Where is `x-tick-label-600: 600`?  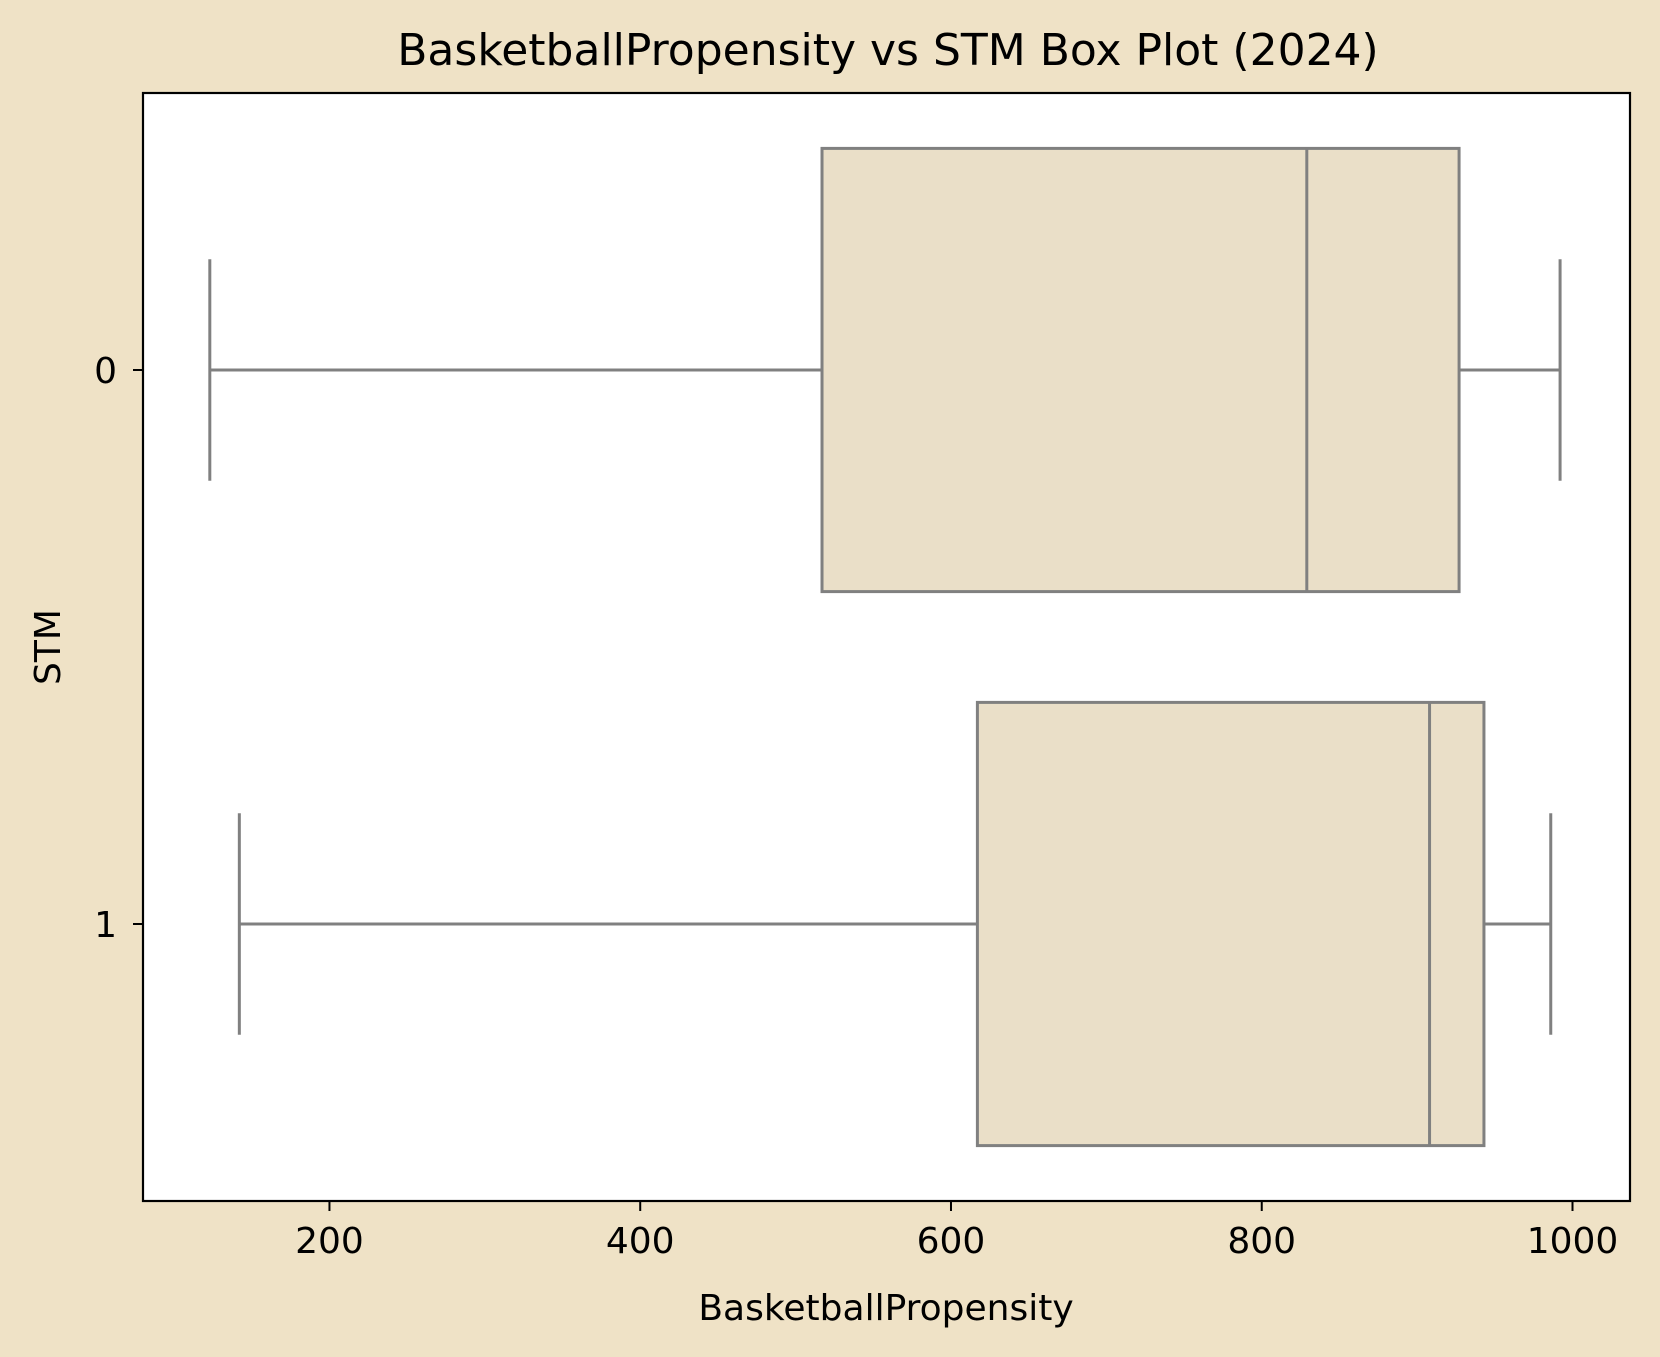
x-tick-label-600: 600 is located at coordinates (951, 1241).